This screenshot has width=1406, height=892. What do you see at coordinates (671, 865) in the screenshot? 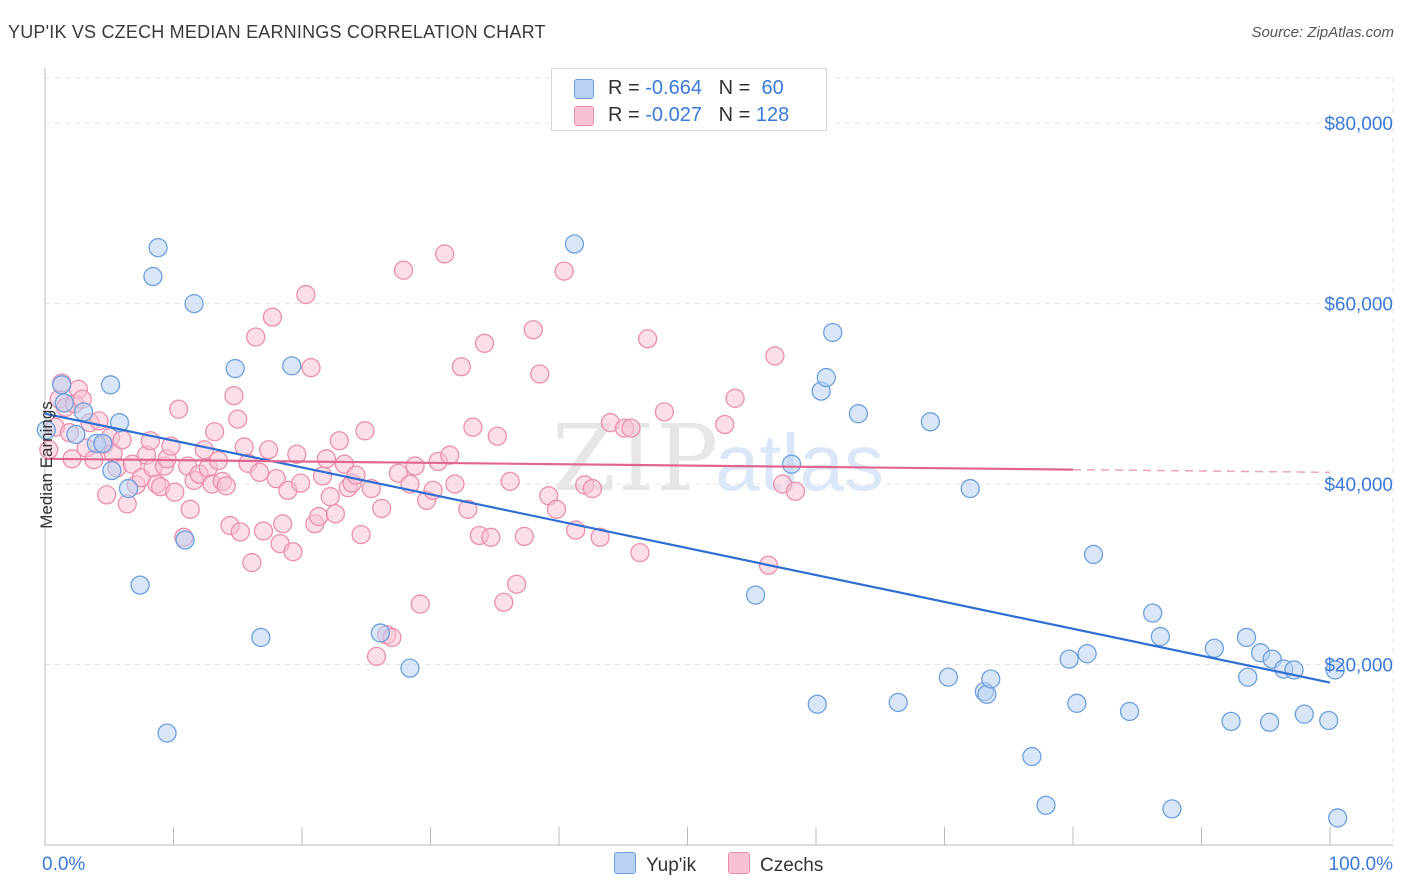
I see `yupik-legend-label: Yup'ik` at bounding box center [671, 865].